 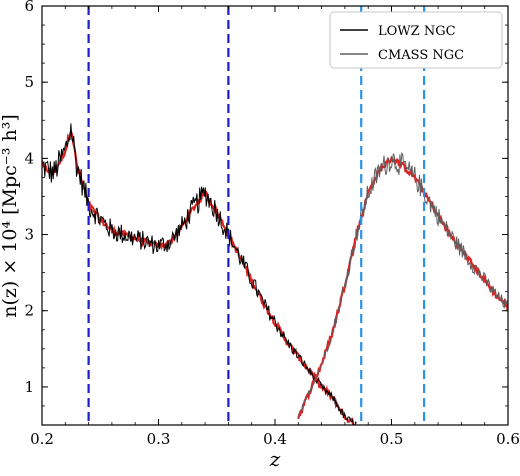 I want to click on y-tick-label: 5, so click(x=29, y=82).